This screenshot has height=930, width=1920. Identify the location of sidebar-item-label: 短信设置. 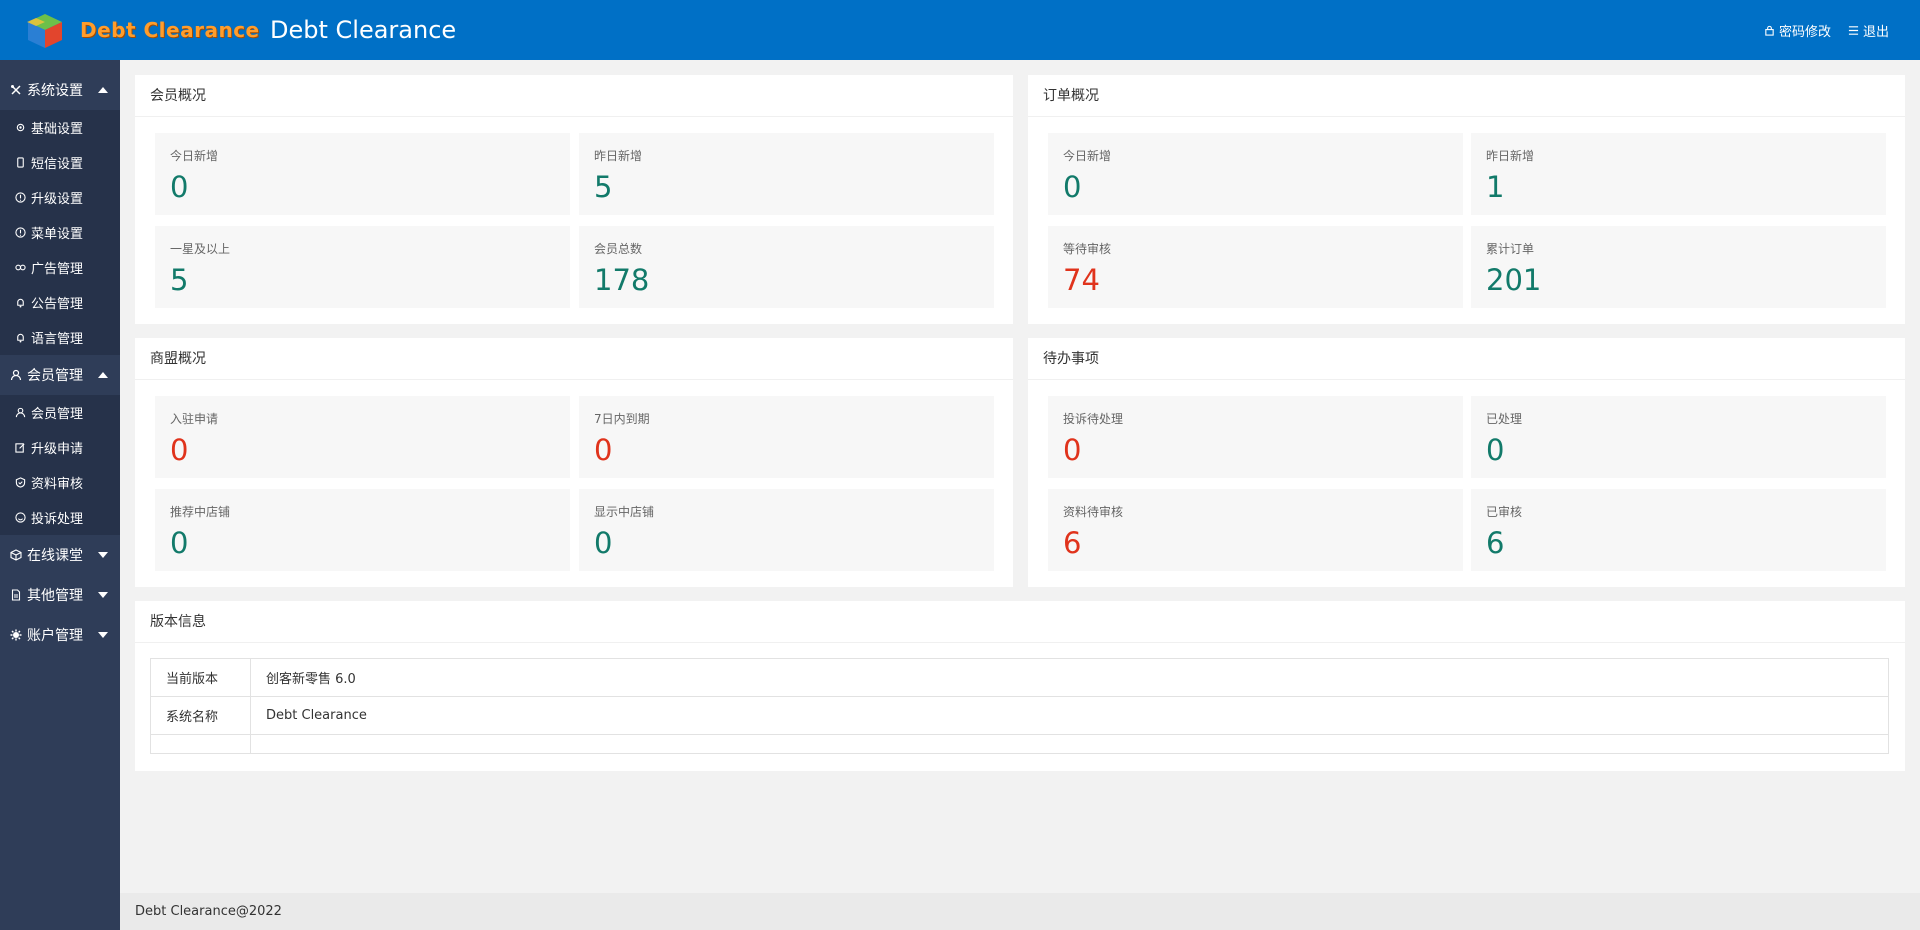
(57, 164).